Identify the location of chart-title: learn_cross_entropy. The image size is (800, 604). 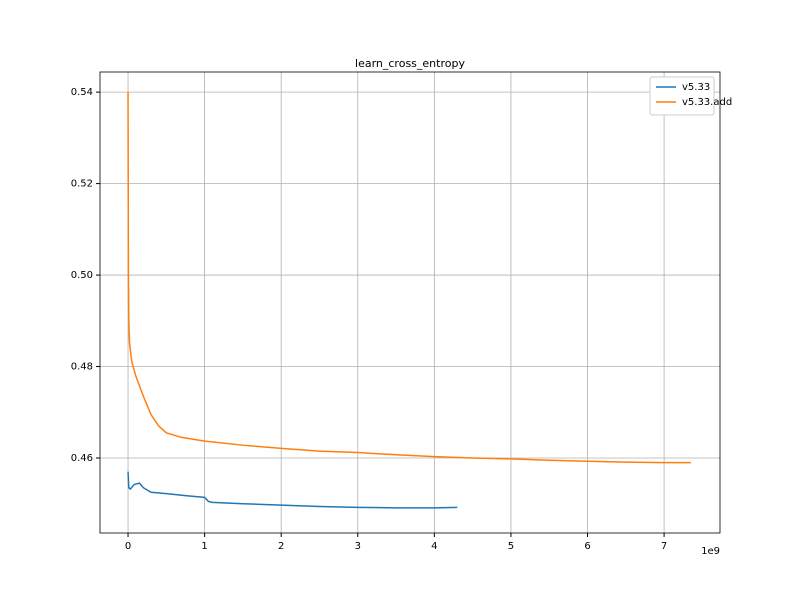
(410, 63).